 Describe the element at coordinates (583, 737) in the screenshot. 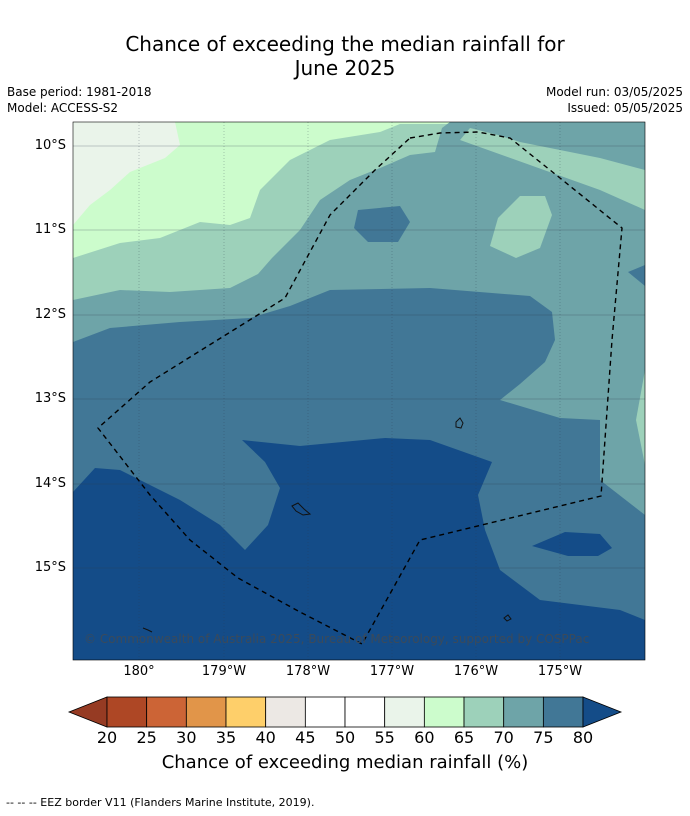

I see `colorbar-tick-label: 80` at that location.